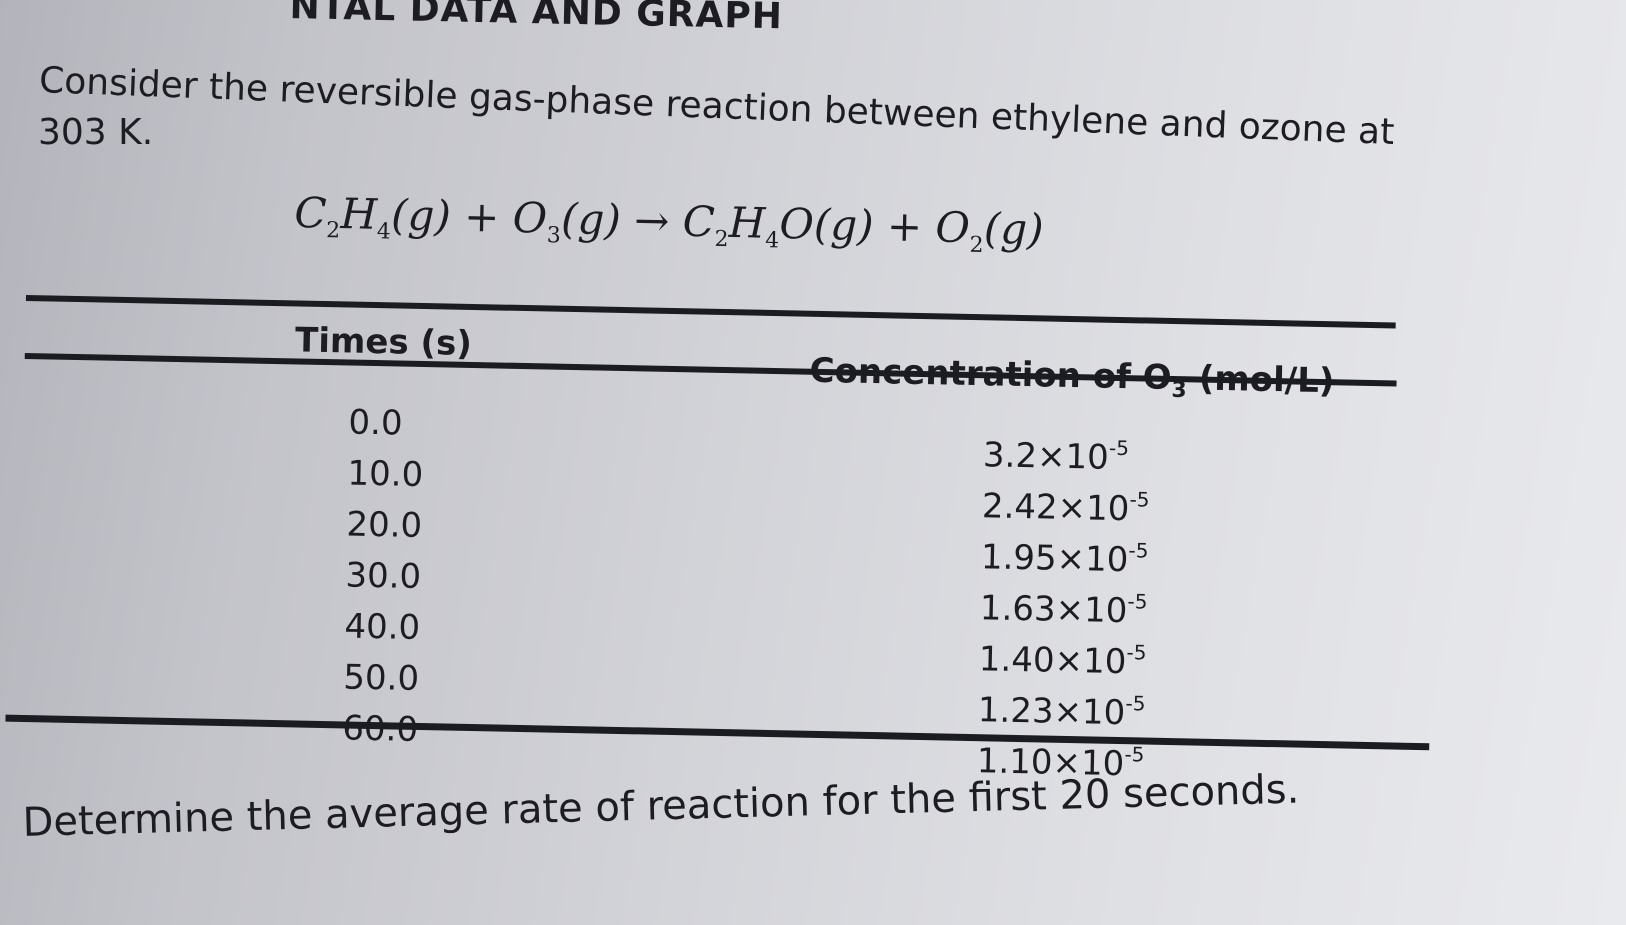 This screenshot has height=925, width=1626. I want to click on eq-arrow: →, so click(651, 220).